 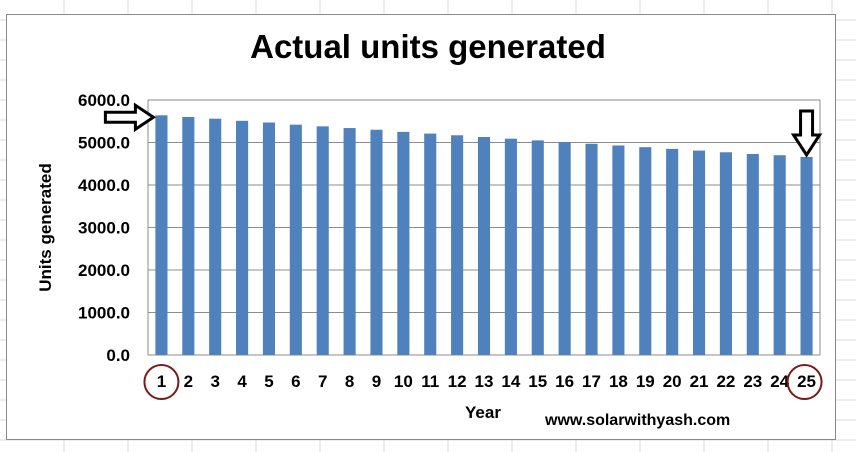 What do you see at coordinates (672, 381) in the screenshot?
I see `x-tick-label: 20` at bounding box center [672, 381].